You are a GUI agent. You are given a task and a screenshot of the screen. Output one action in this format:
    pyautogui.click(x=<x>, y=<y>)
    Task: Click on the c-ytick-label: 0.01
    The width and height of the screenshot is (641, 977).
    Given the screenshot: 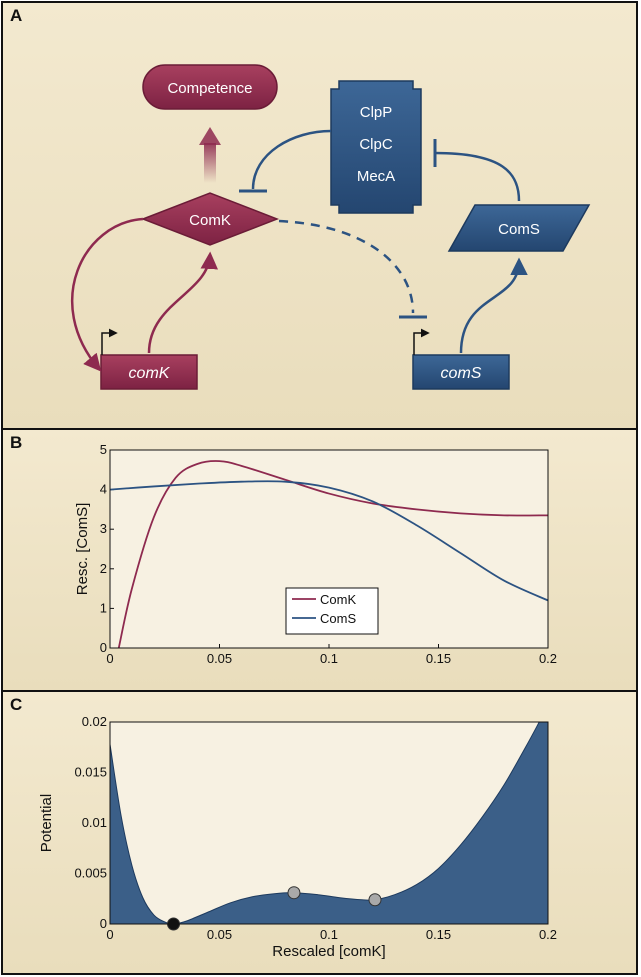 What is the action you would take?
    pyautogui.click(x=94, y=822)
    